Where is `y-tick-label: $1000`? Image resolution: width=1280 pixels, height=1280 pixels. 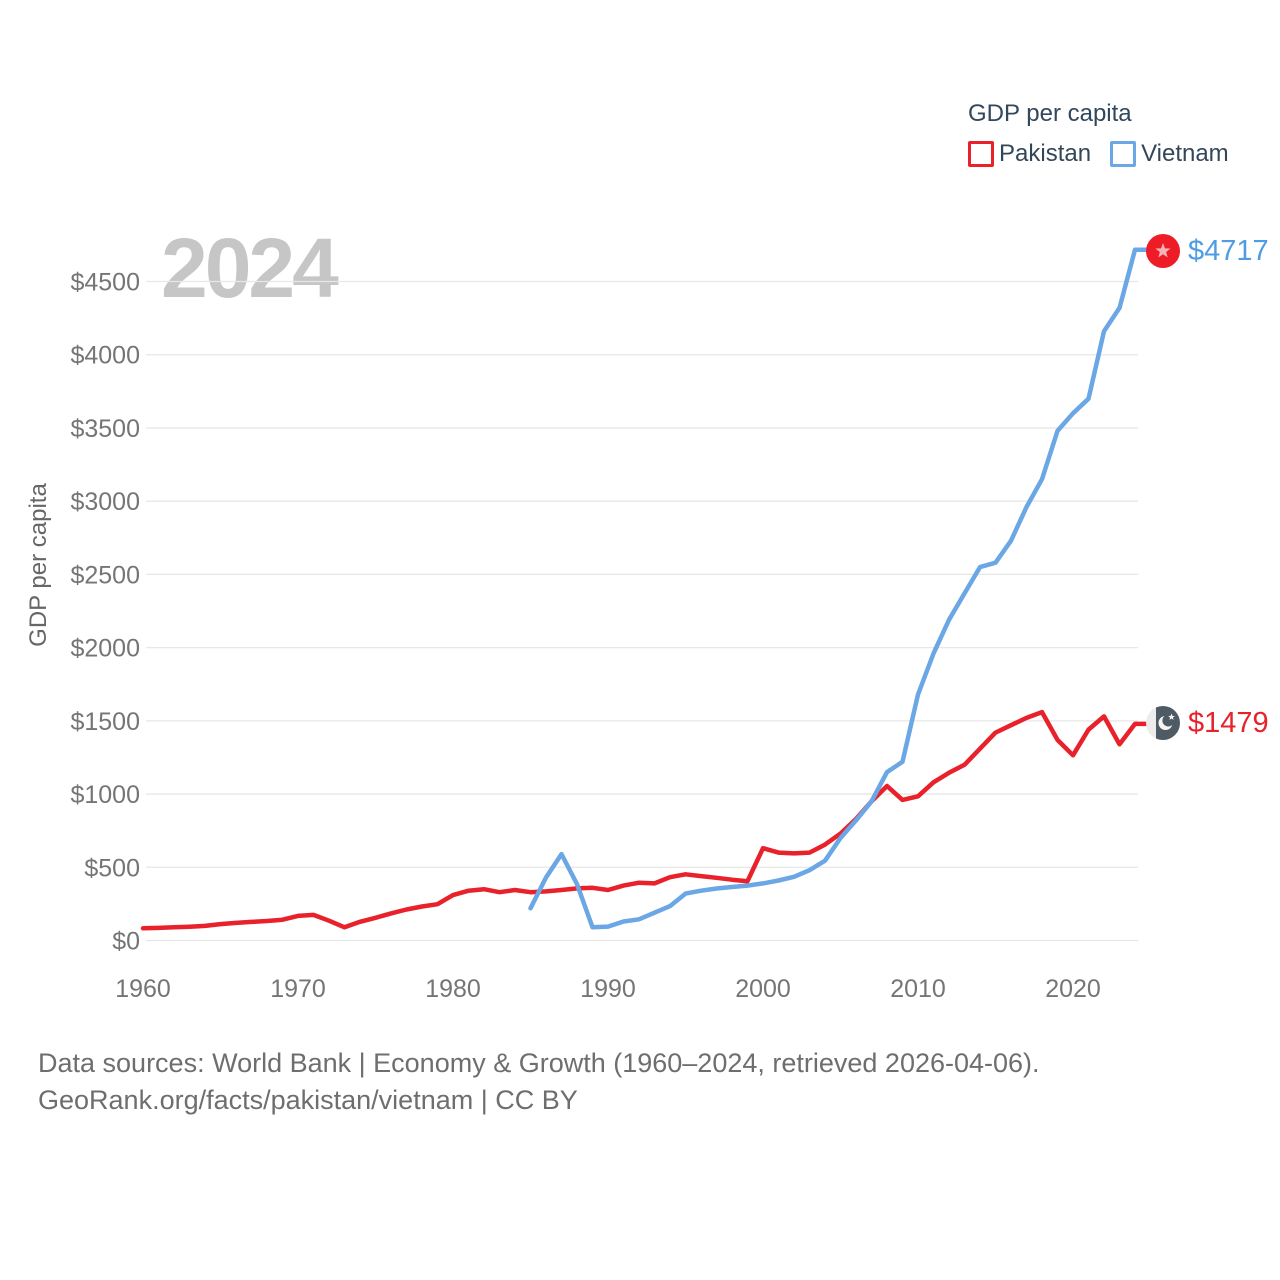
y-tick-label: $1000 is located at coordinates (105, 795).